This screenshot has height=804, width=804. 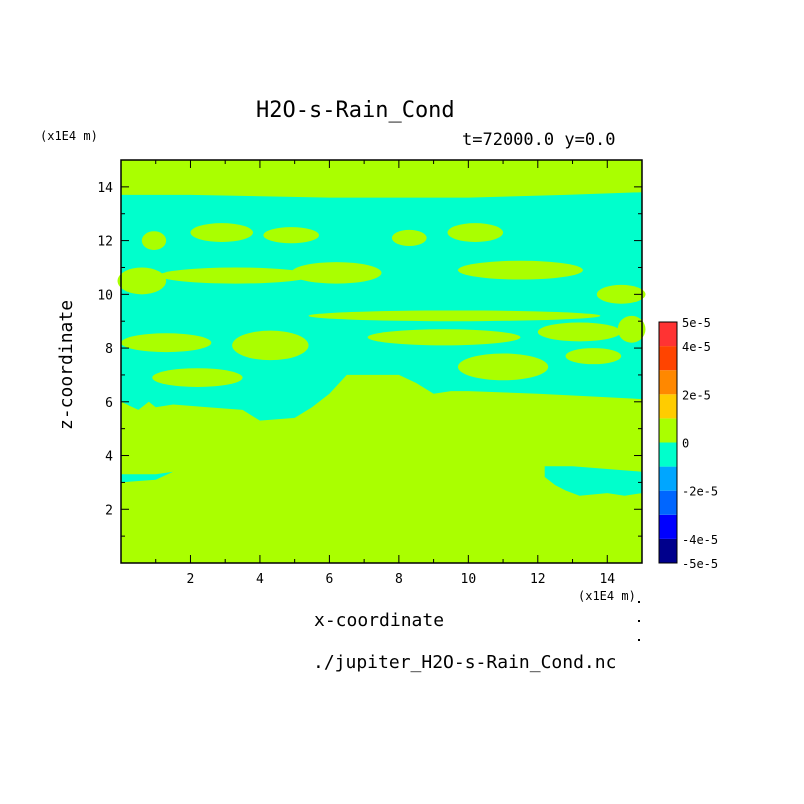 I want to click on chart-subtitle: t=72000.0 y=0.0, so click(x=539, y=140).